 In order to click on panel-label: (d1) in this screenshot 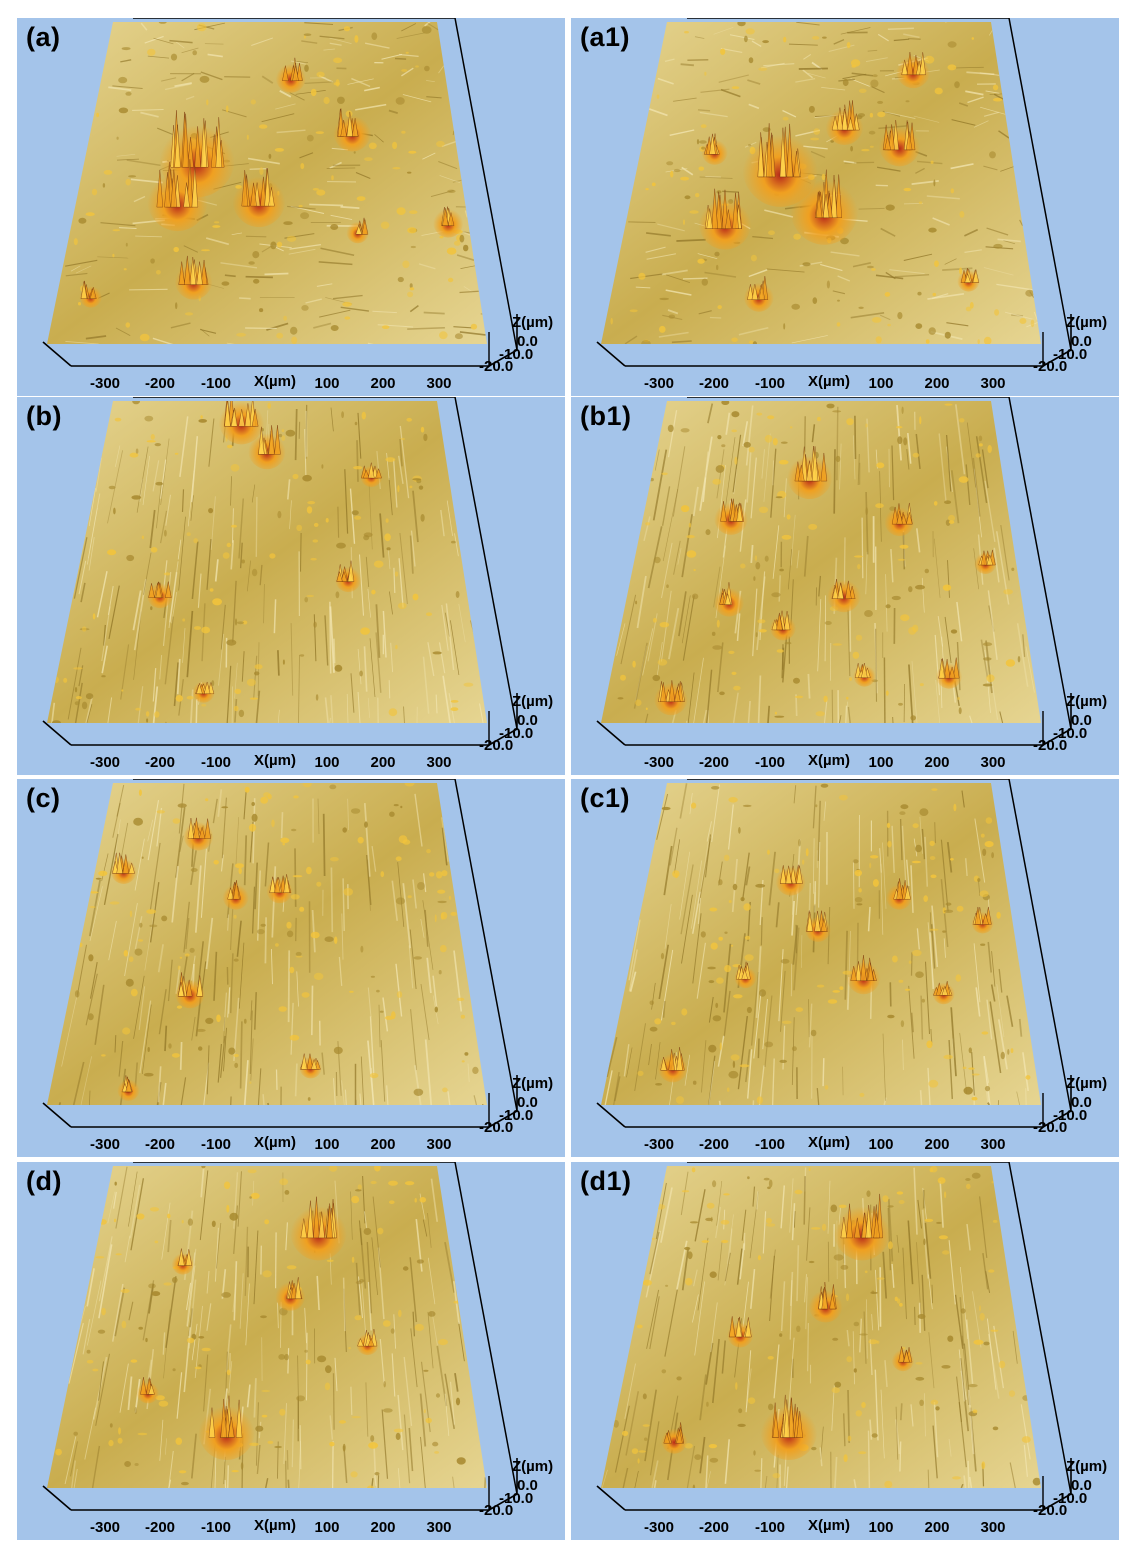, I will do `click(606, 1181)`.